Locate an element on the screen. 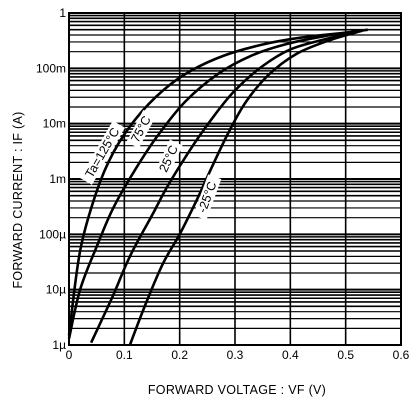 The image size is (412, 407). x-tick-label: 0.6 is located at coordinates (401, 355).